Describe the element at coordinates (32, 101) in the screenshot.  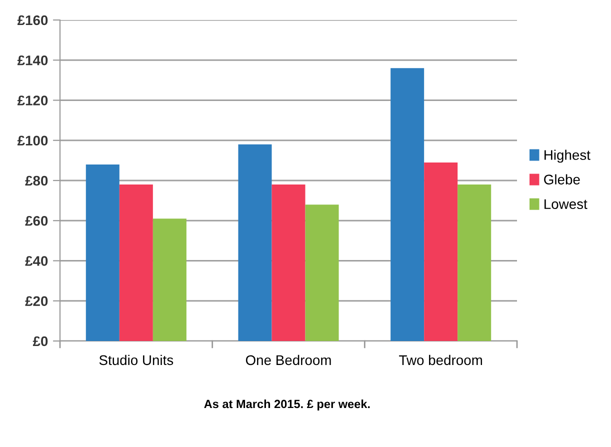
I see `y-tick-label: £120` at that location.